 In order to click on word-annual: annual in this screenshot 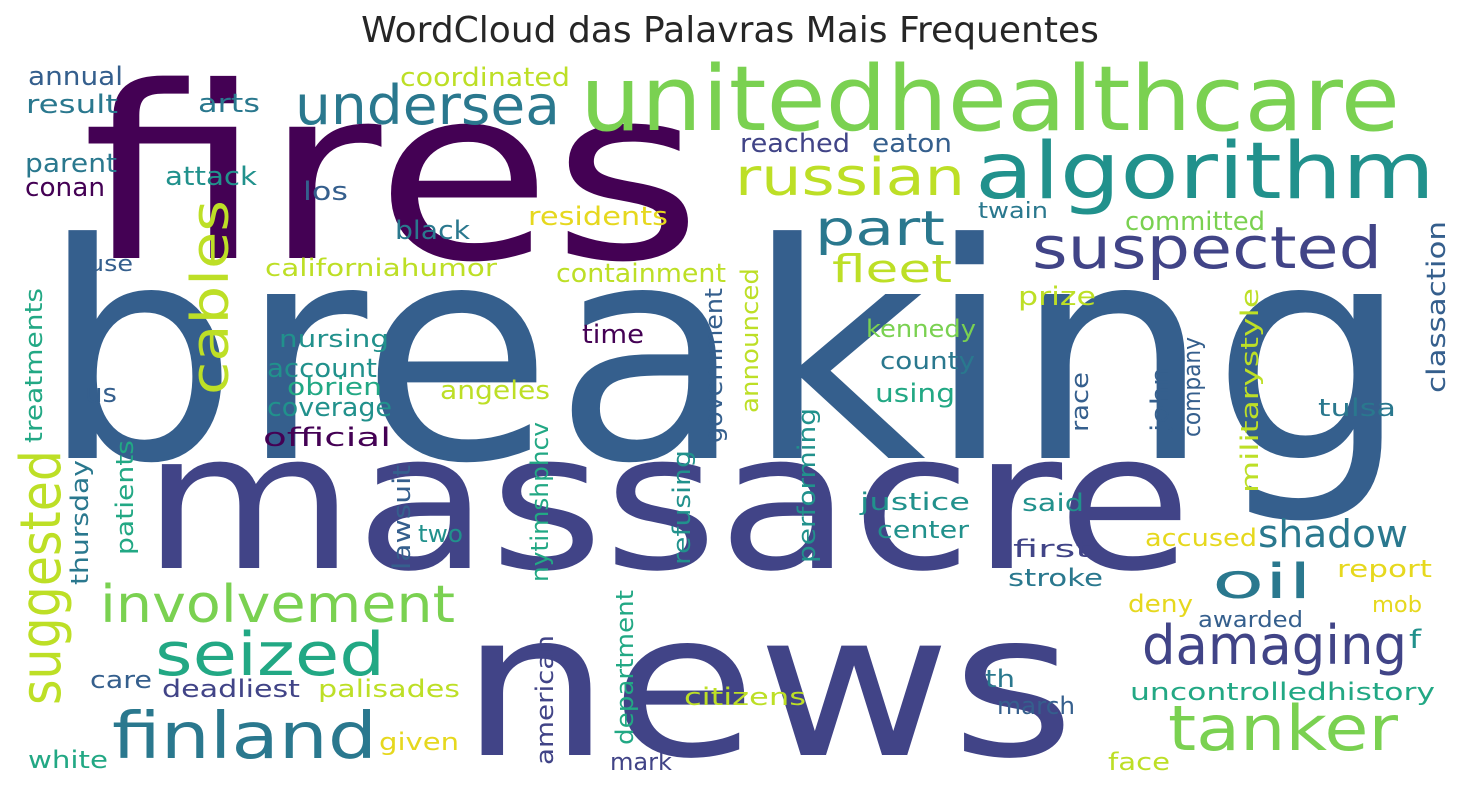, I will do `click(75, 77)`.